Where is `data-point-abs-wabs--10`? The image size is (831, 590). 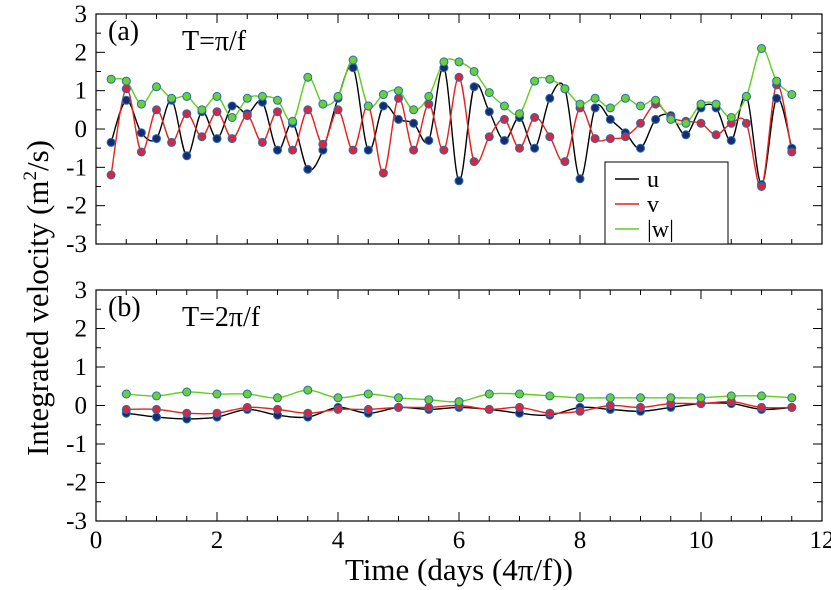
data-point-abs-wabs--10 is located at coordinates (429, 400).